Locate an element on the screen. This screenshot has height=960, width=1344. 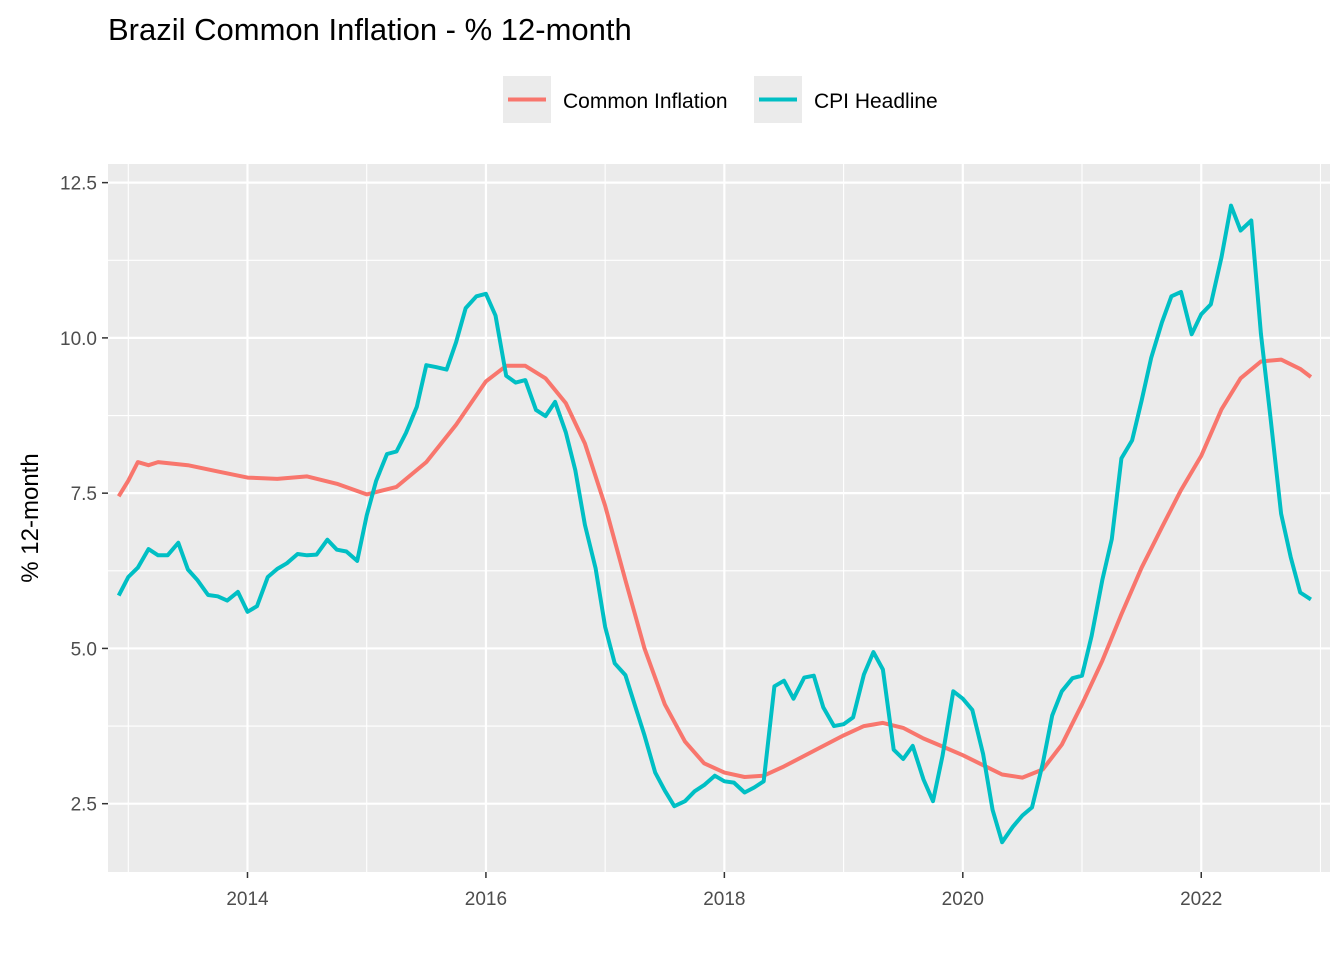
y-axis: 2.5 5.0 7.5 10.0 12.5 is located at coordinates (84, 495).